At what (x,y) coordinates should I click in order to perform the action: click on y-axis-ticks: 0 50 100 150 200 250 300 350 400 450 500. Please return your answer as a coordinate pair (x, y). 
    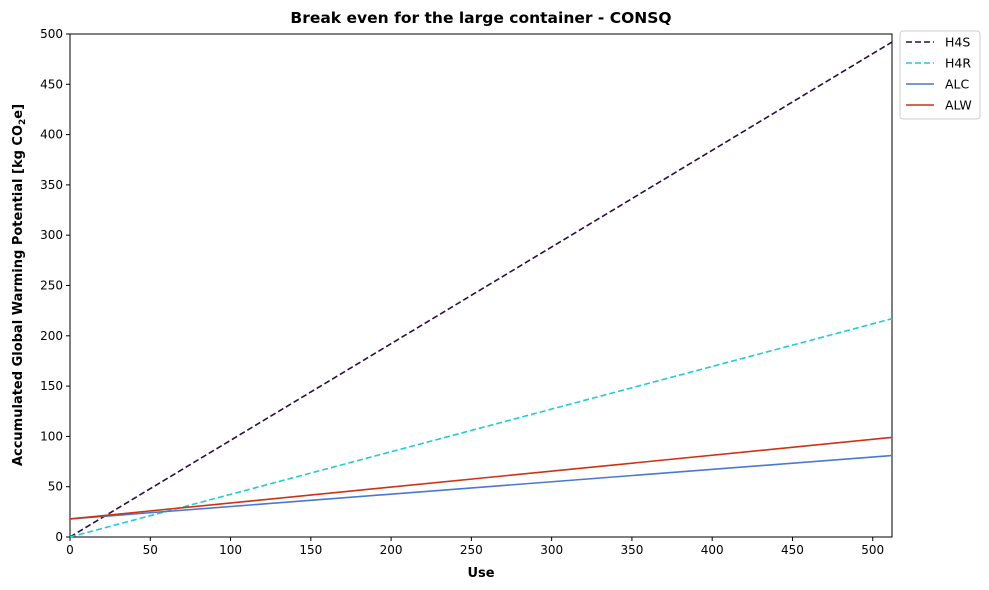
    Looking at the image, I should click on (55, 285).